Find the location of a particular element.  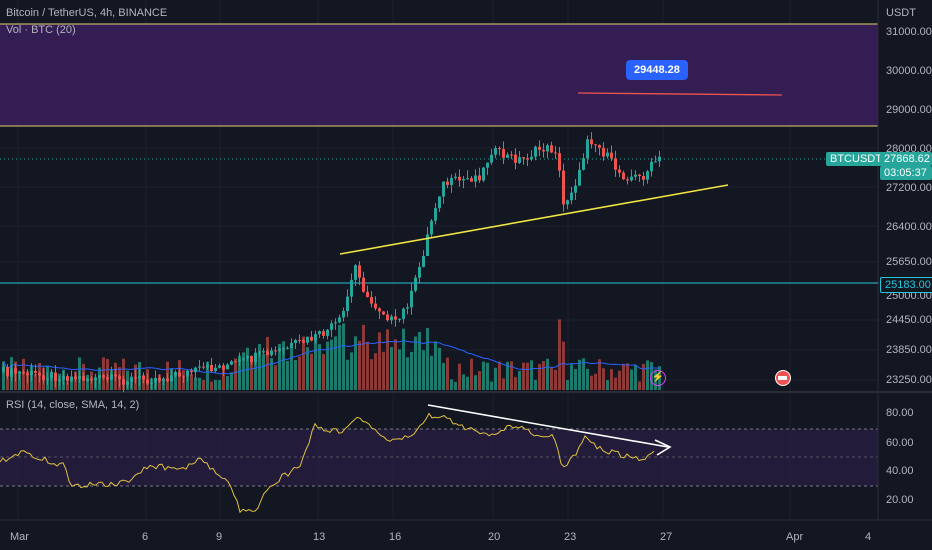

lightning-icon: ⚡ is located at coordinates (658, 378).